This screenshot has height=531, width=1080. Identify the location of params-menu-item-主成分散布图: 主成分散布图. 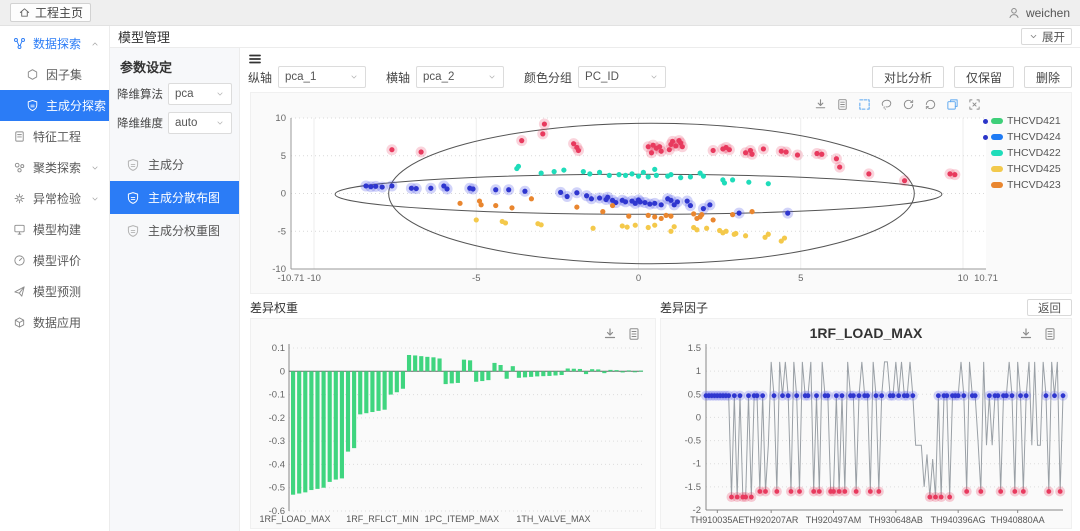
(174, 197).